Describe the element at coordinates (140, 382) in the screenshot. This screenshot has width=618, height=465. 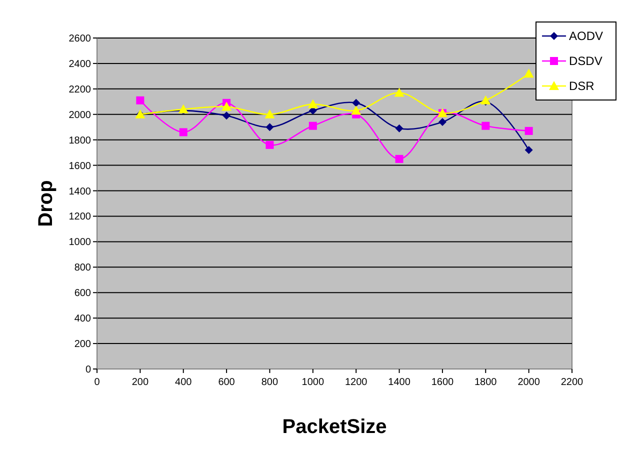
I see `x-tick-label: 200` at that location.